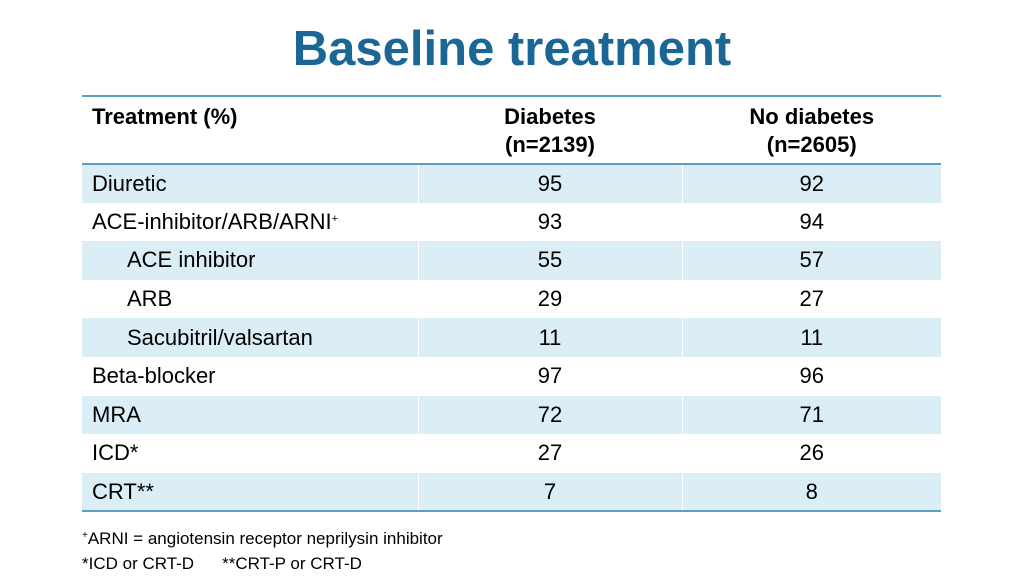 The image size is (1024, 576). I want to click on diabetes-value-cell: 93, so click(549, 222).